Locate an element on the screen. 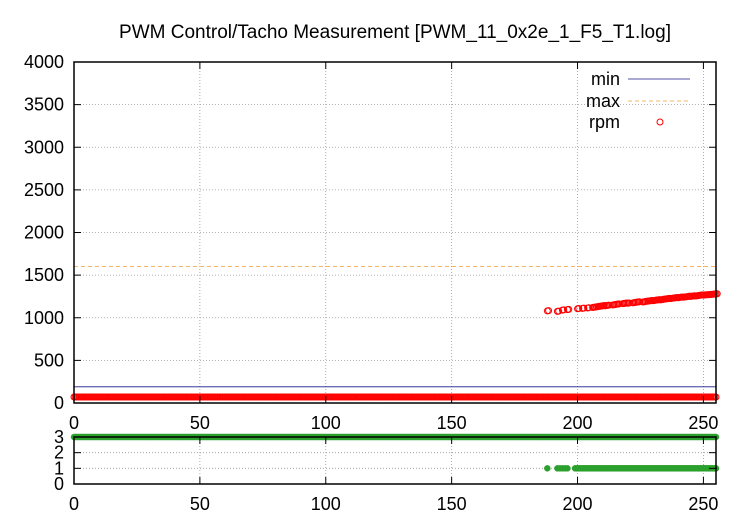 The height and width of the screenshot is (525, 750). sub-x-tick-label: 150 is located at coordinates (452, 504).